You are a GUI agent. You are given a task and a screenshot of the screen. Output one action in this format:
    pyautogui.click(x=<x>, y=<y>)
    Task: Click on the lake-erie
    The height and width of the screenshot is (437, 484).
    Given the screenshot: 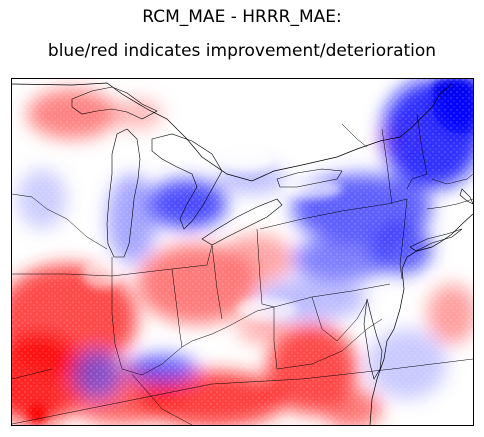 What is the action you would take?
    pyautogui.click(x=242, y=222)
    